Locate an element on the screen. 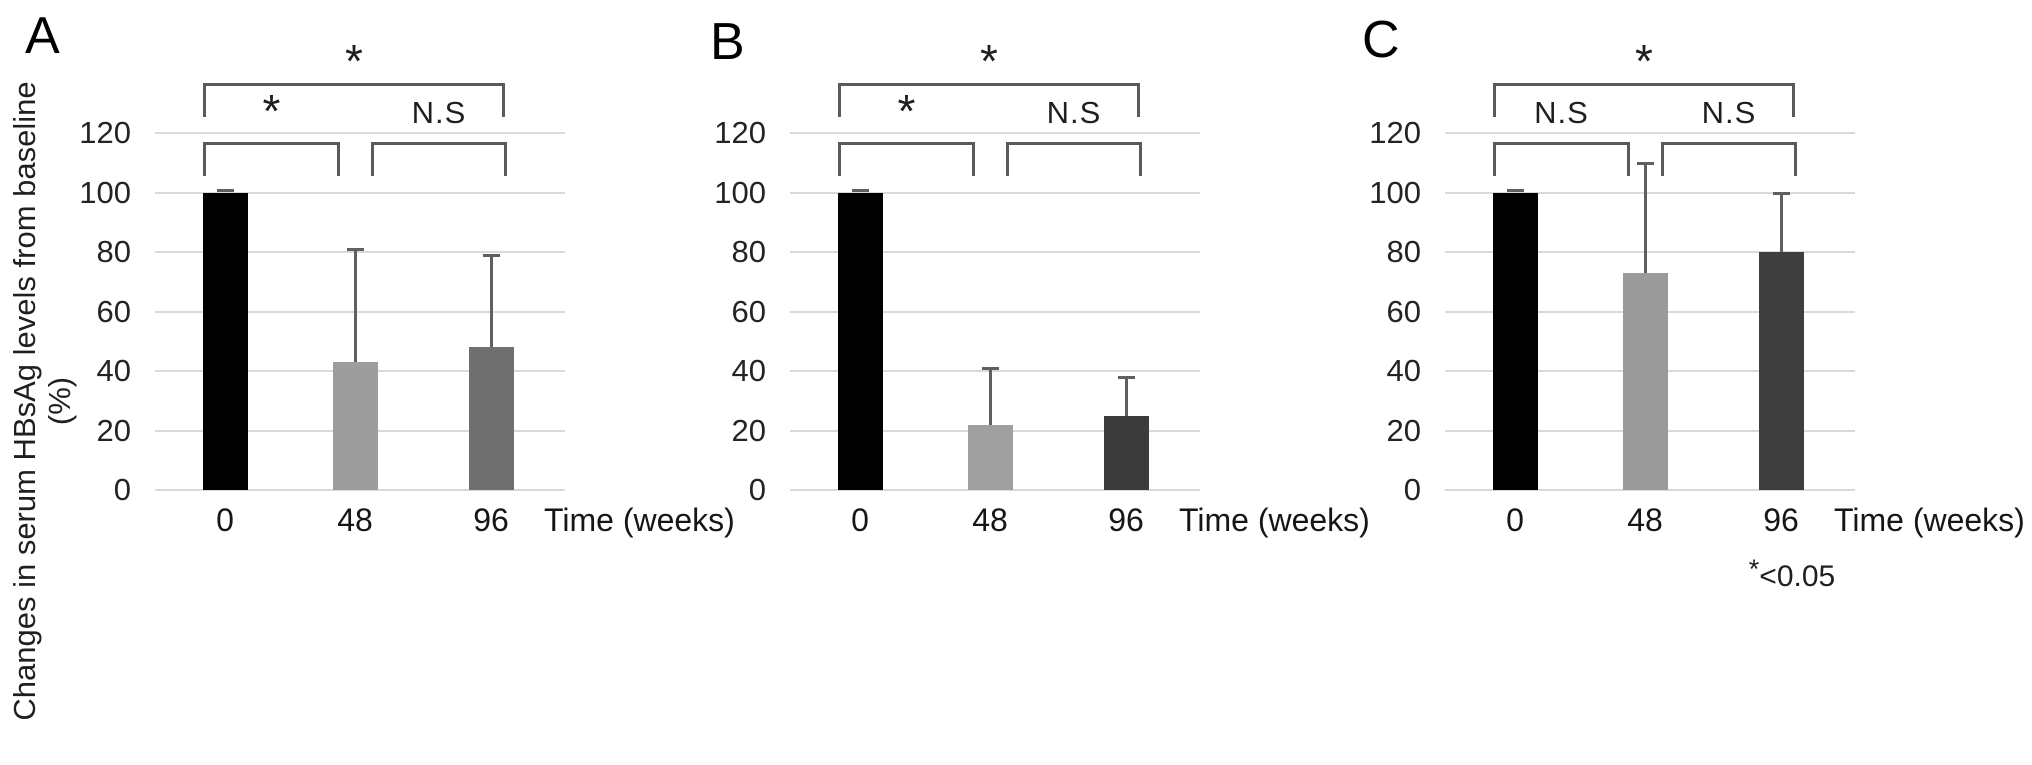 This screenshot has height=765, width=2032. x-tick-label-C-48: 48 is located at coordinates (1645, 520).